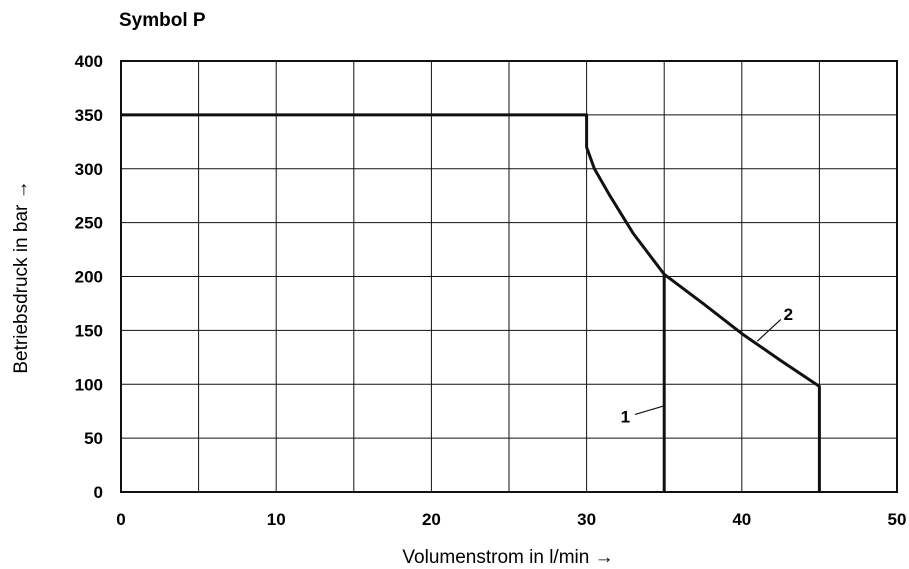 Image resolution: width=909 pixels, height=569 pixels. What do you see at coordinates (89, 115) in the screenshot?
I see `y-tick-label: 350` at bounding box center [89, 115].